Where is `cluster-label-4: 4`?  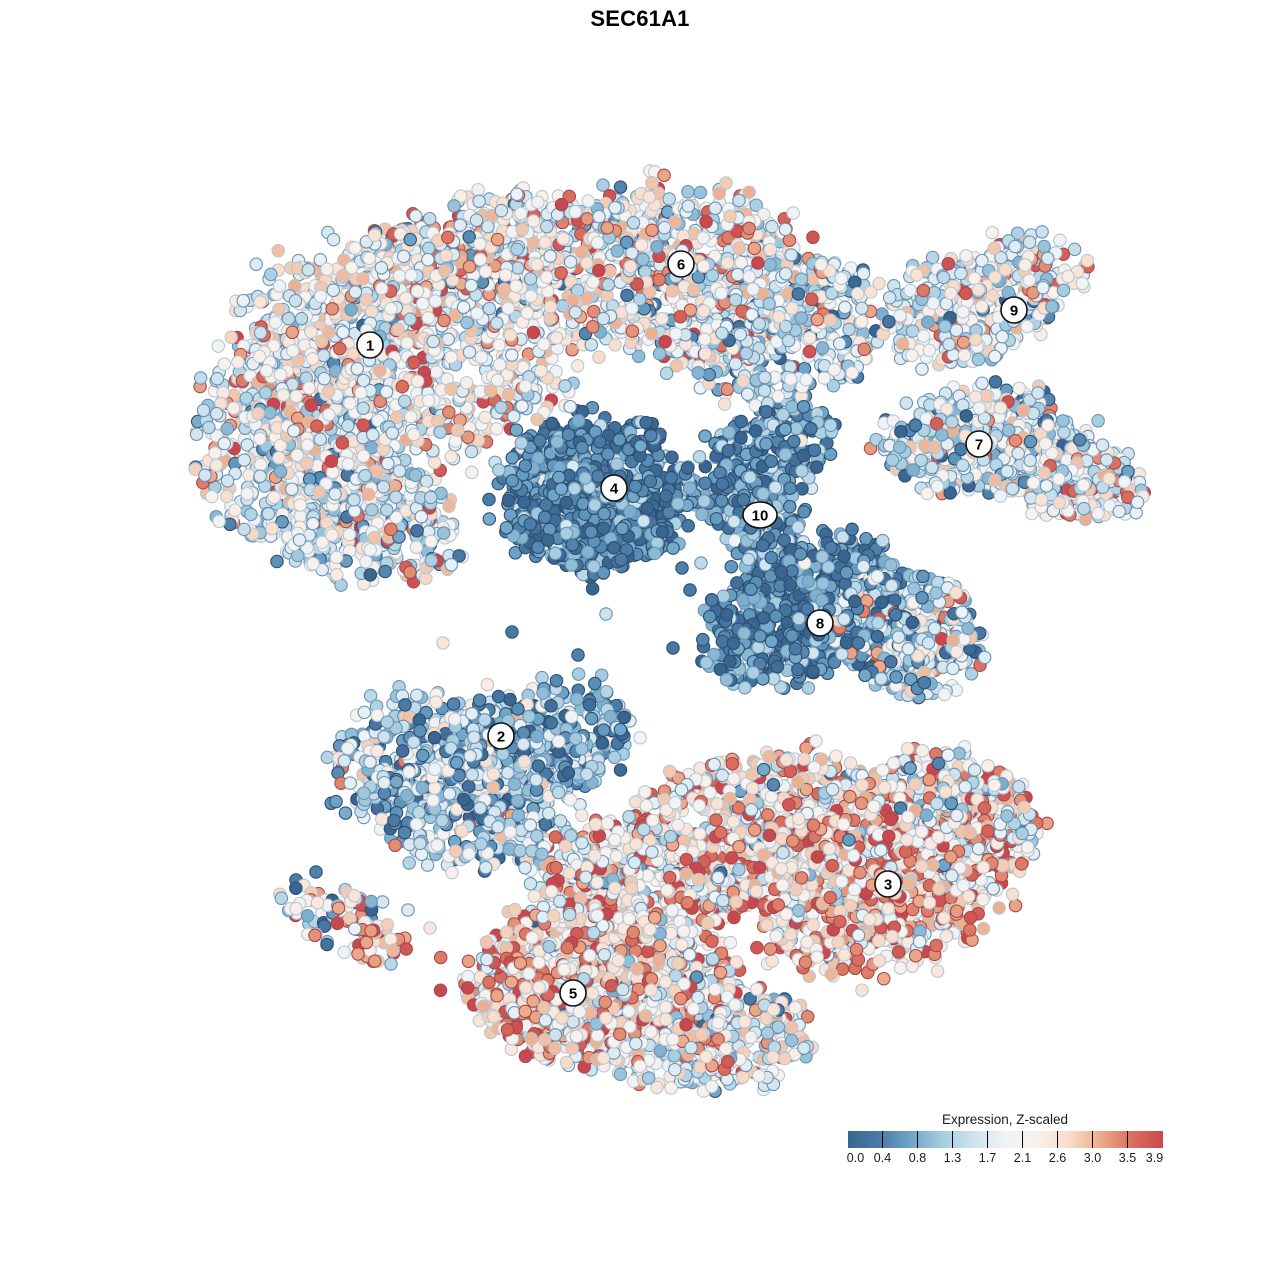
cluster-label-4: 4 is located at coordinates (614, 488).